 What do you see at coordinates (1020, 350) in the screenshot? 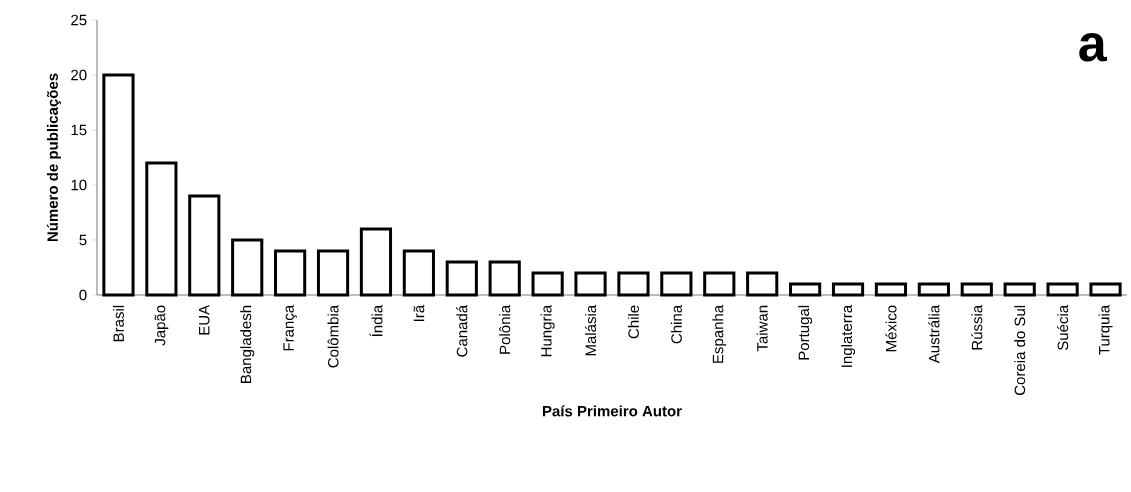
I see `x-tick-label: Coreia do Sul` at bounding box center [1020, 350].